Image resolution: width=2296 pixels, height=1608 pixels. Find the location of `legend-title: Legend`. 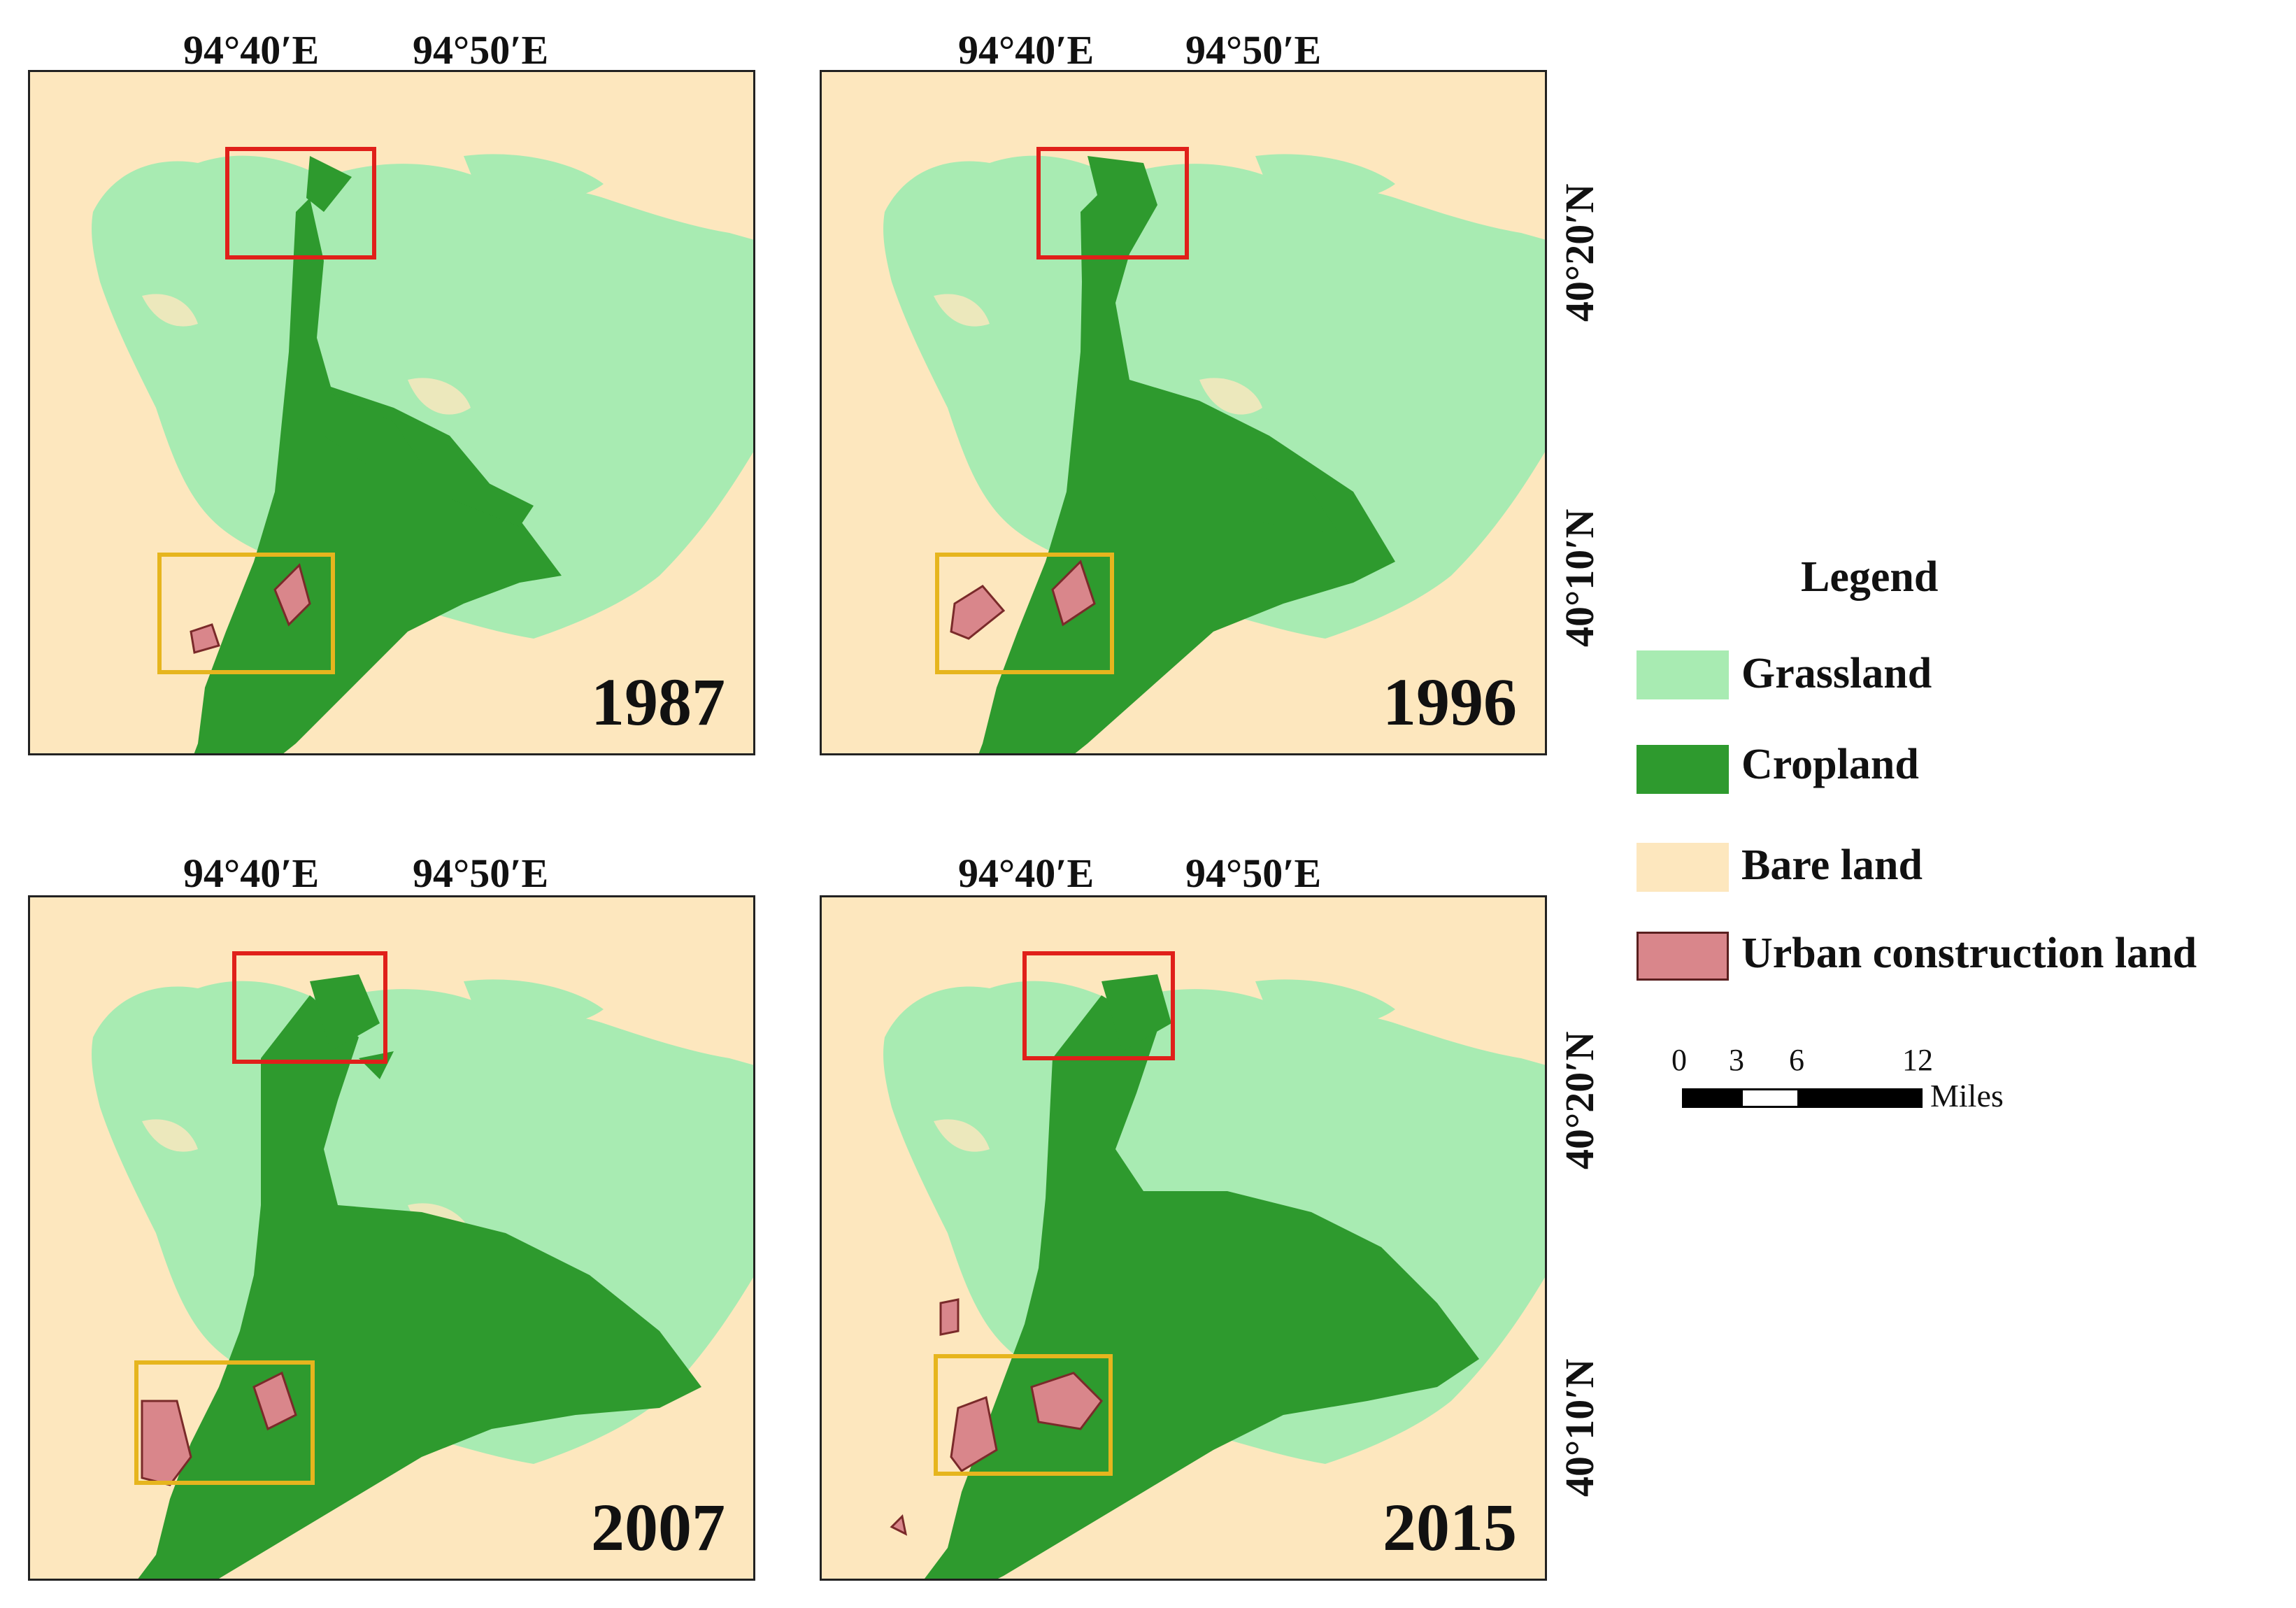

legend-title: Legend is located at coordinates (1870, 577).